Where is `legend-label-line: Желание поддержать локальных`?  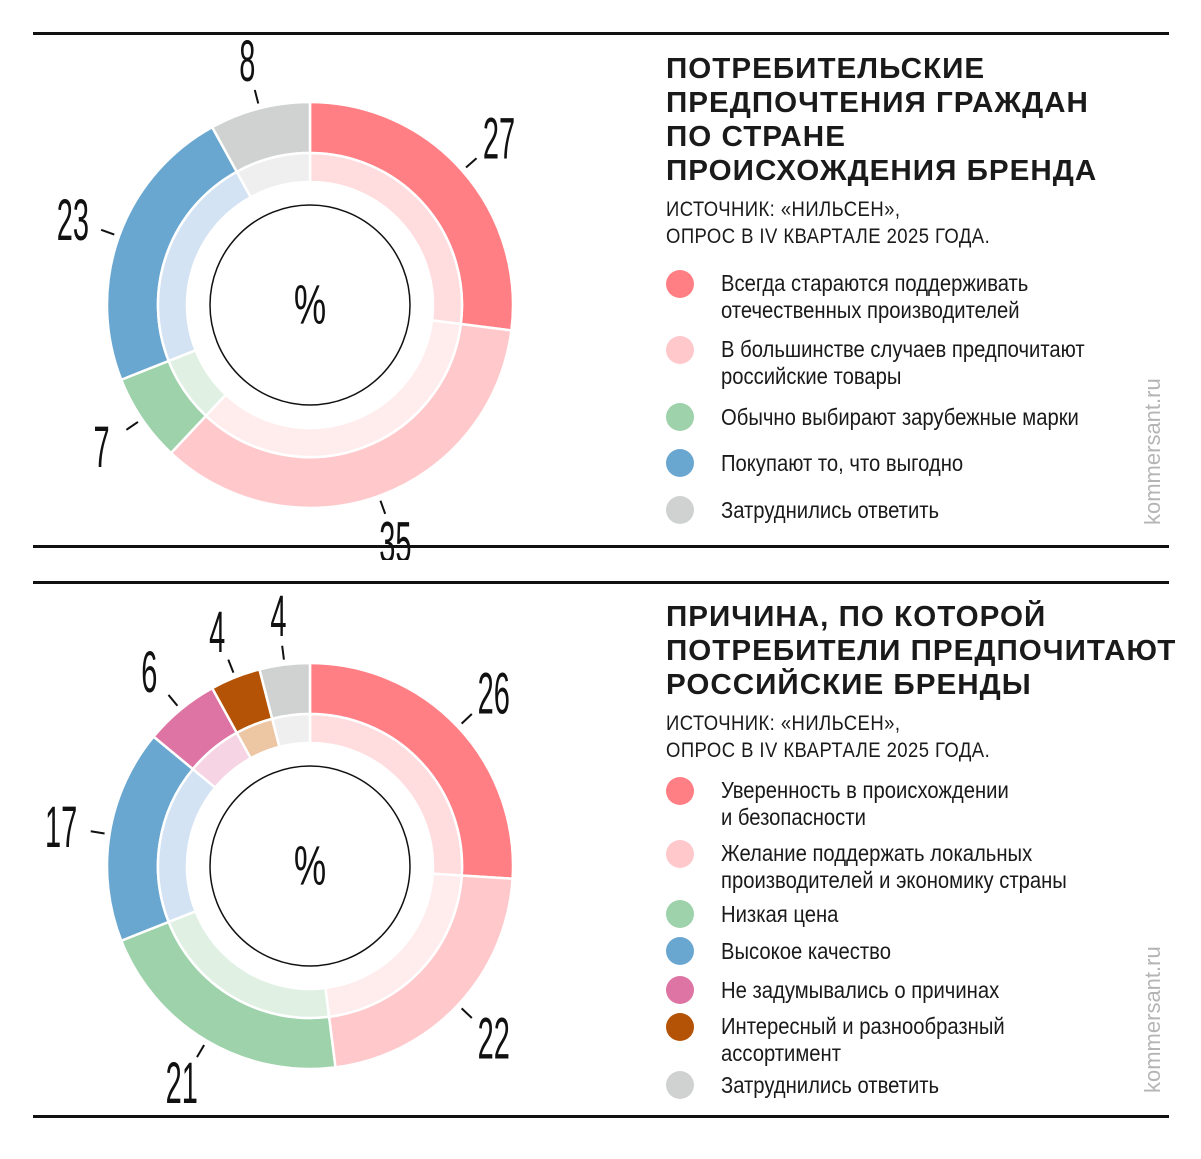
legend-label-line: Желание поддержать локальных is located at coordinates (877, 853).